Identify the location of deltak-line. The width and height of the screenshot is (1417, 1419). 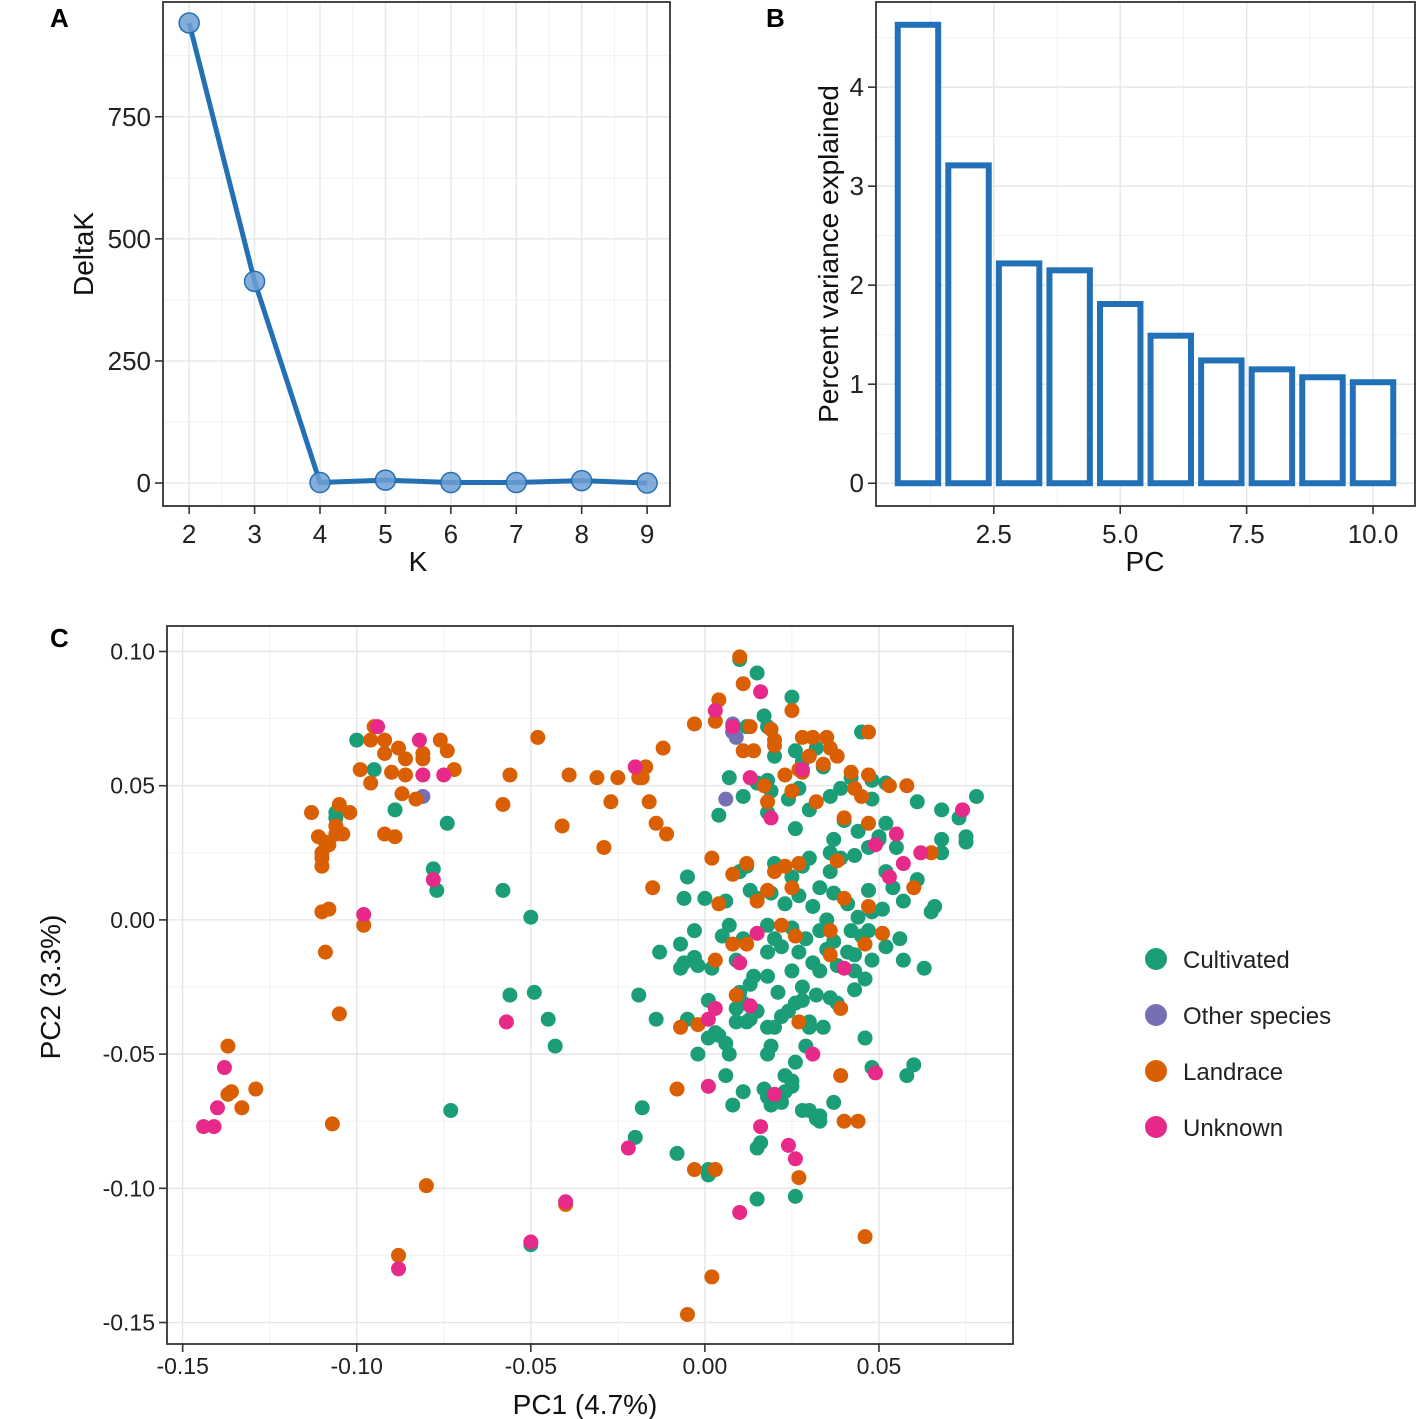
(417, 254).